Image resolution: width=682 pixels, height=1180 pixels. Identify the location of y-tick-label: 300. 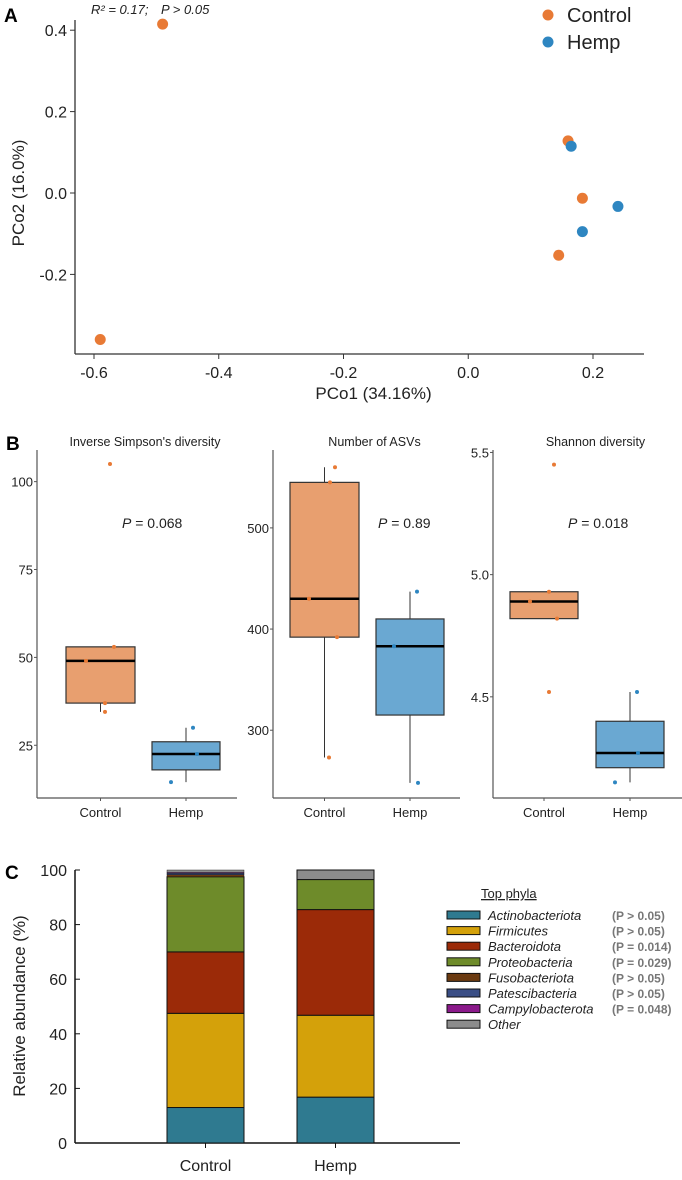
(258, 730).